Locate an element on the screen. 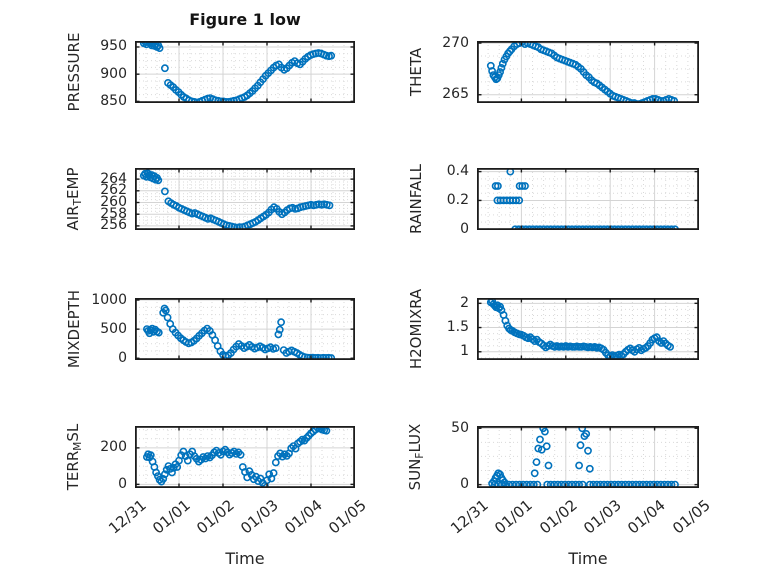  ylabel-text: RAINFALL is located at coordinates (416, 199).